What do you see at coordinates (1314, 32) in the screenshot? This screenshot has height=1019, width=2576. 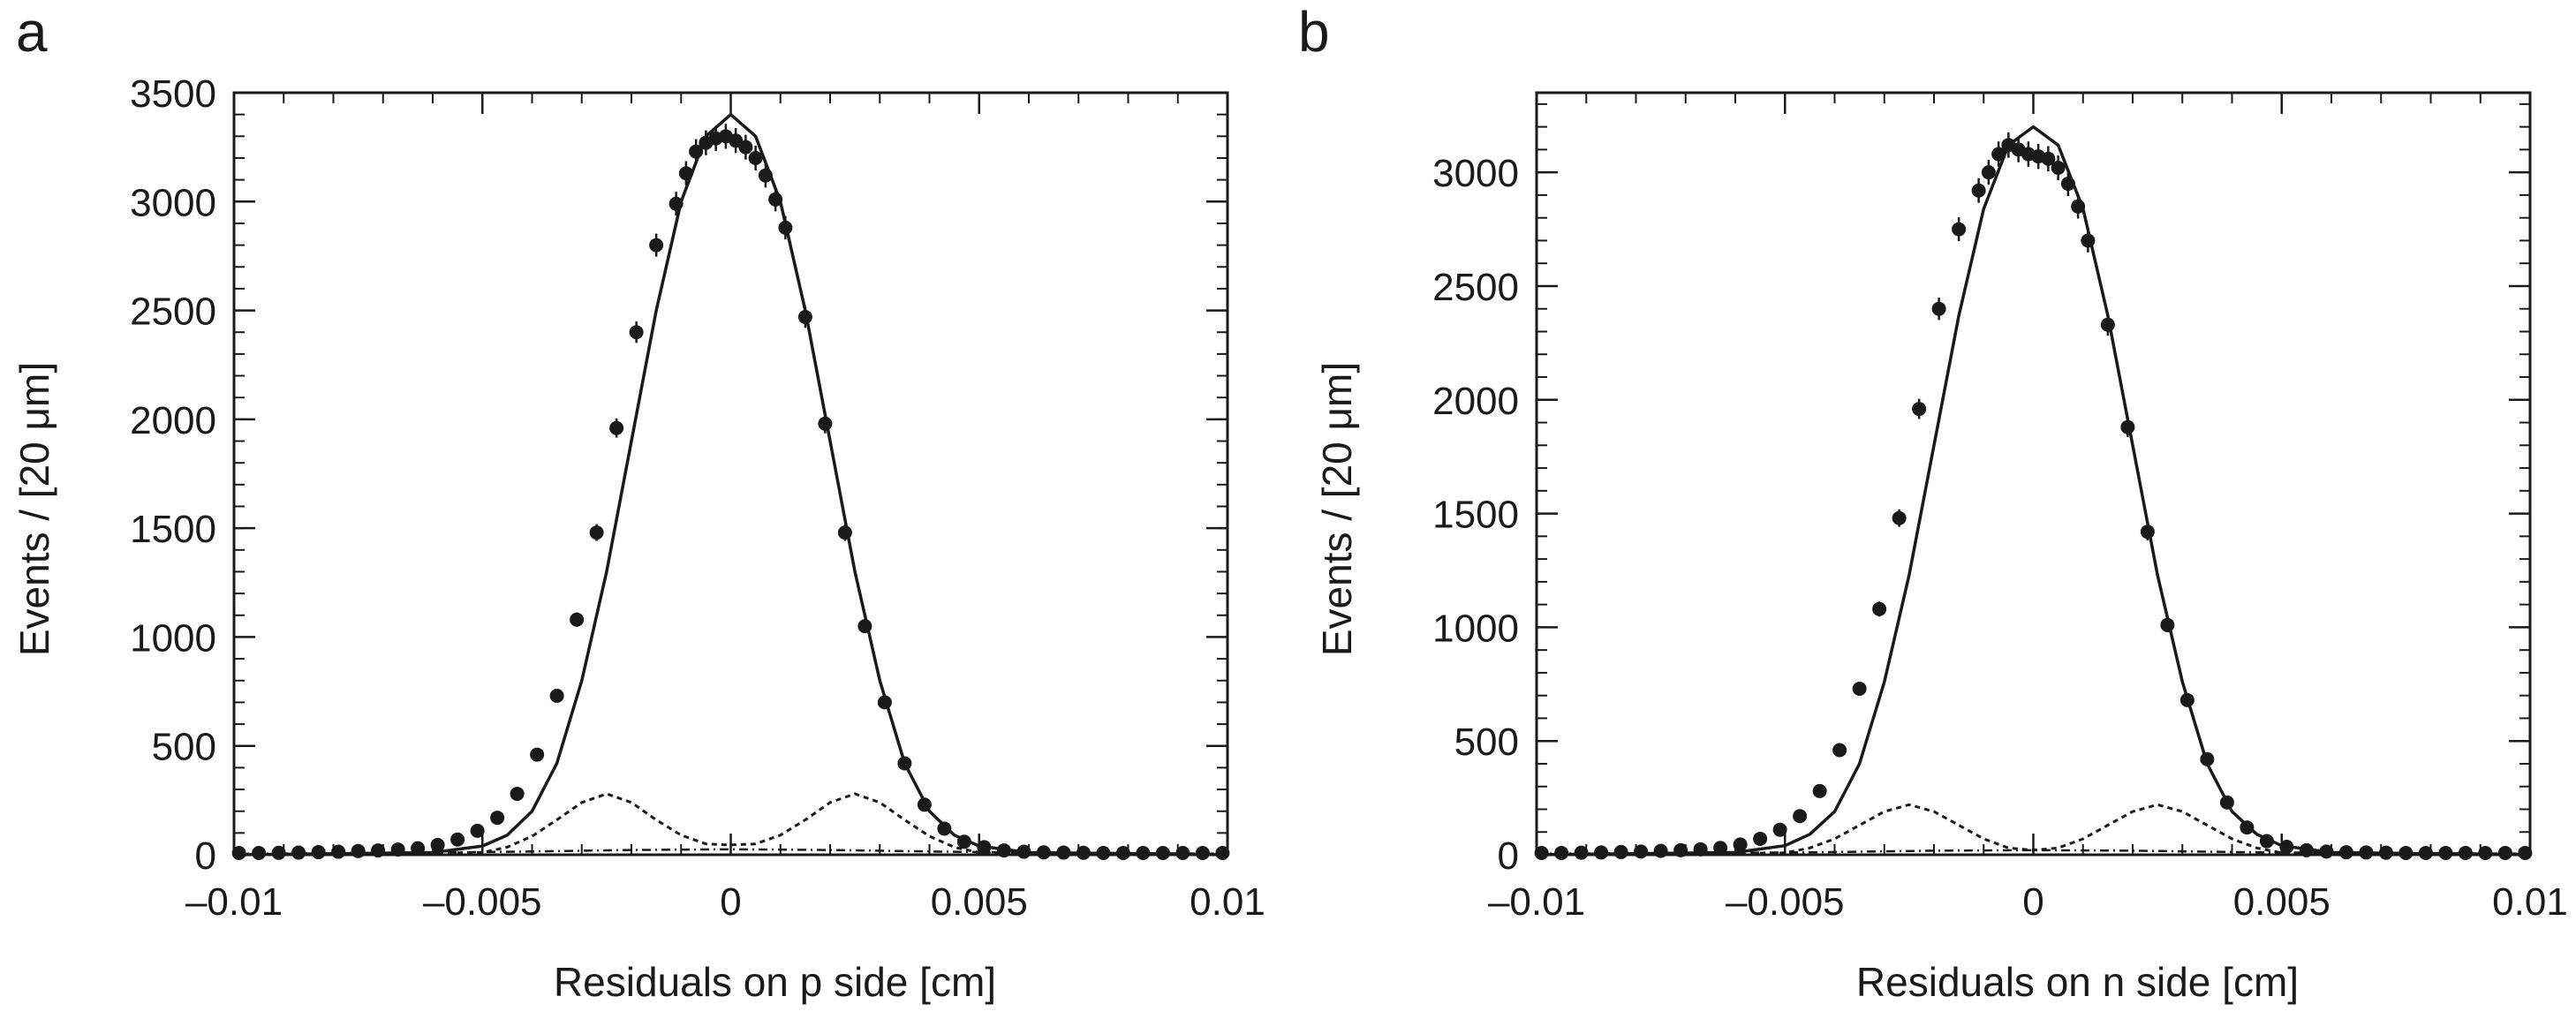 I see `panel-label: b` at bounding box center [1314, 32].